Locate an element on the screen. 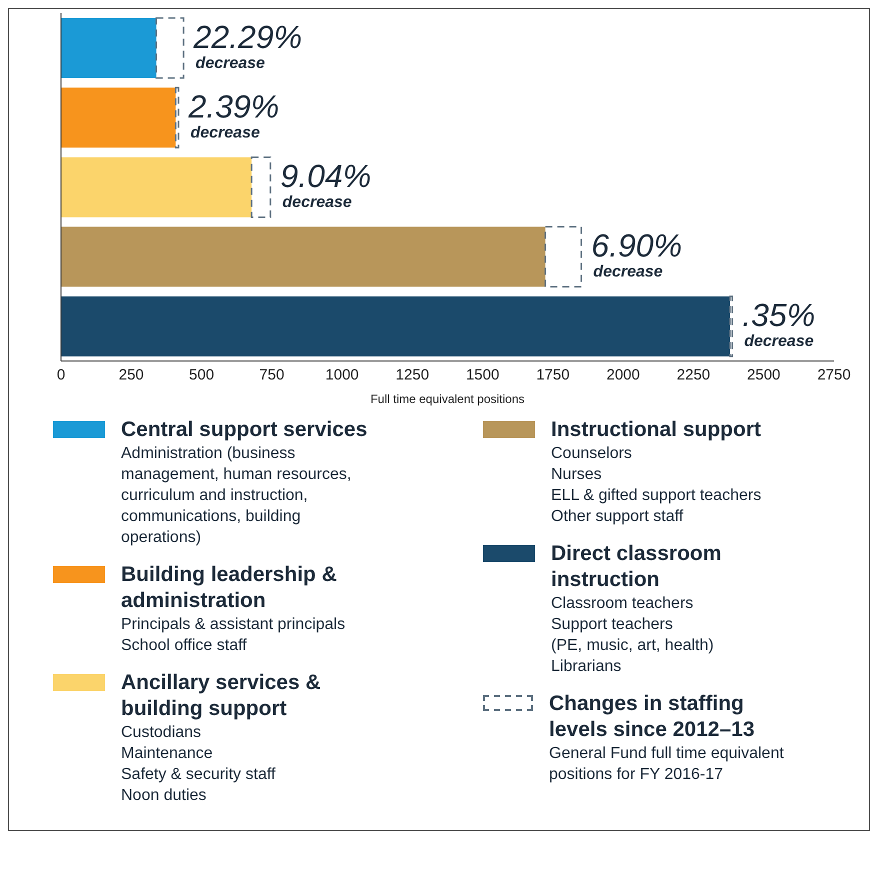 This screenshot has width=881, height=880. legend-label: Ancillary services & building support is located at coordinates (221, 696).